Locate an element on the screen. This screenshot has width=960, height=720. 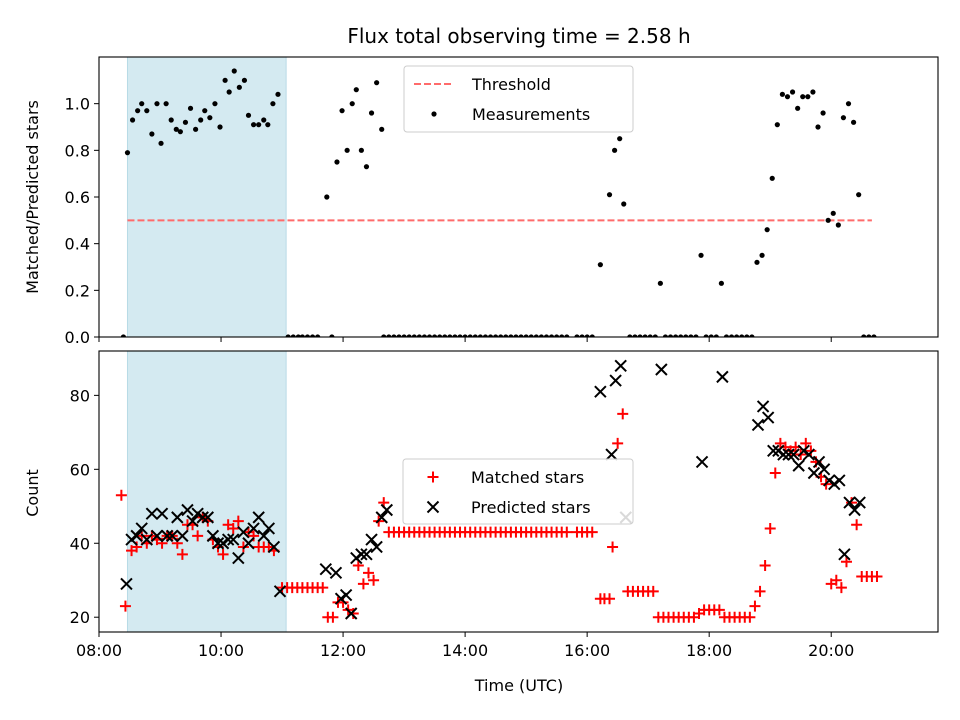
bottom-shaded-span is located at coordinates (206, 491).